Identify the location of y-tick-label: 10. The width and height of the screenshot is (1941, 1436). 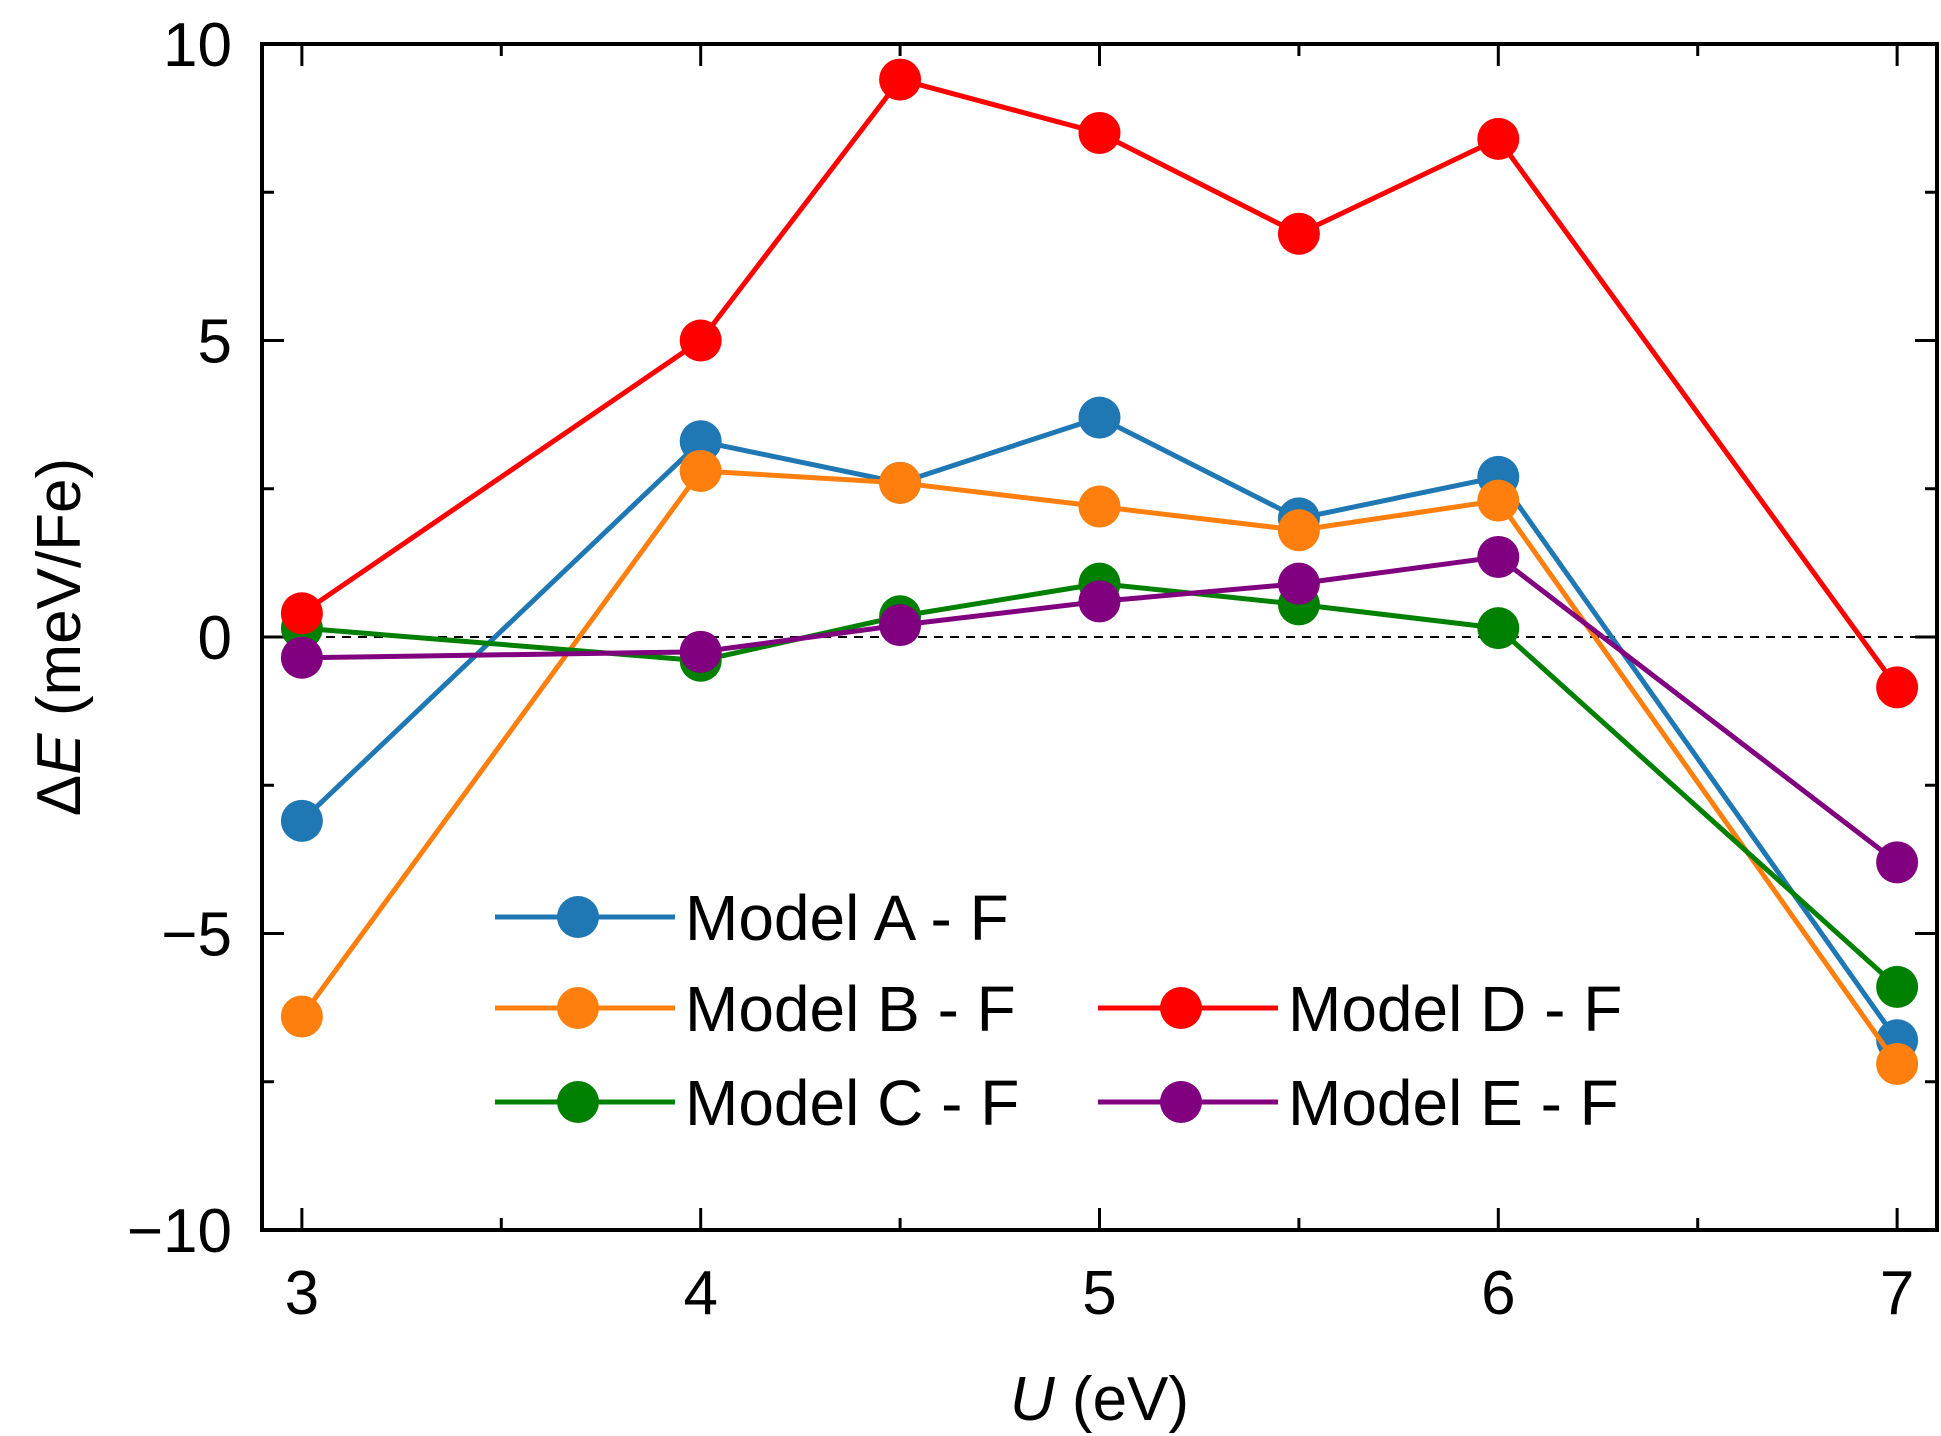
(197, 45).